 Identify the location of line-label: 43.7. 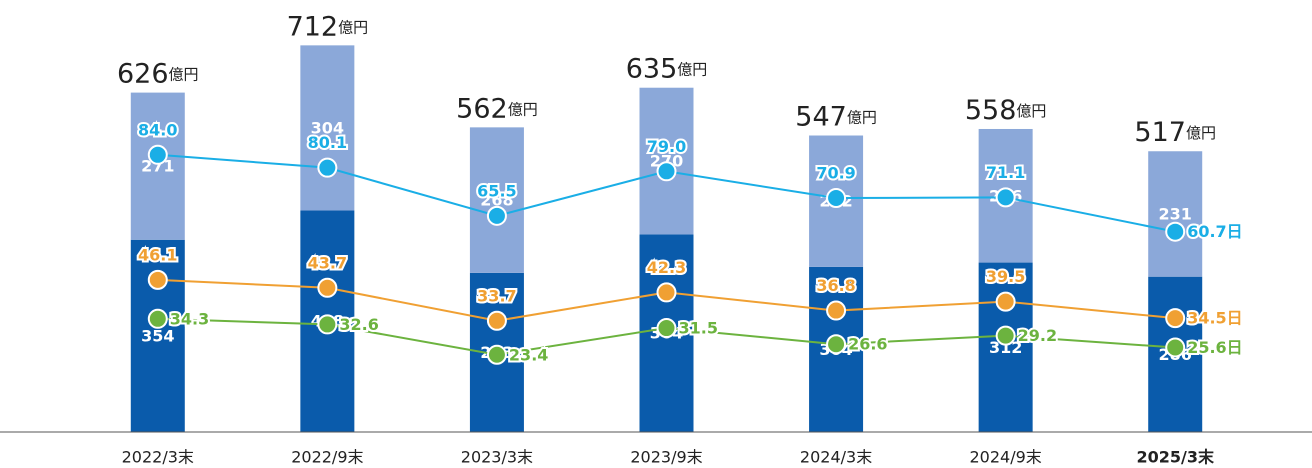
(327, 262).